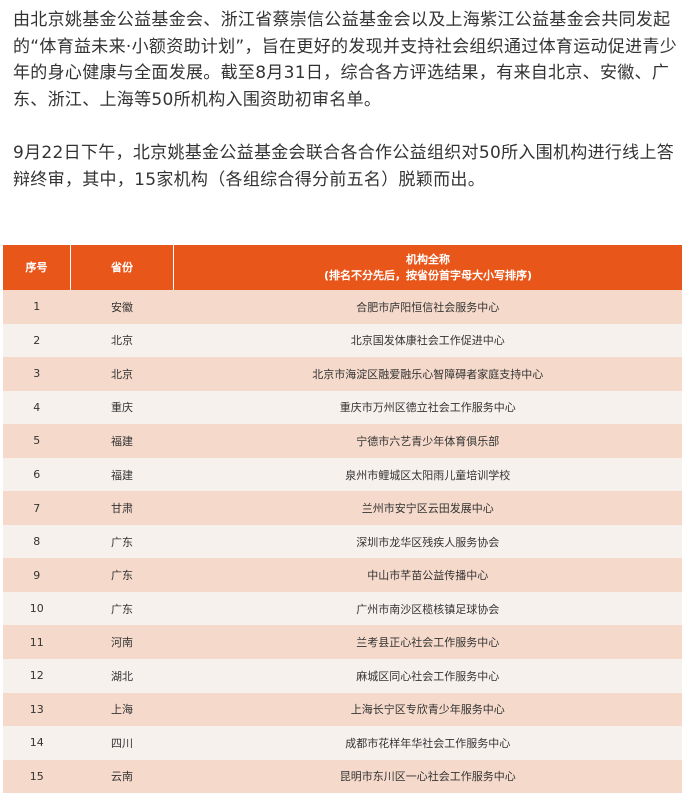  Describe the element at coordinates (427, 441) in the screenshot. I see `cell-name: 宁德市六艺青少年体育俱乐部` at that location.